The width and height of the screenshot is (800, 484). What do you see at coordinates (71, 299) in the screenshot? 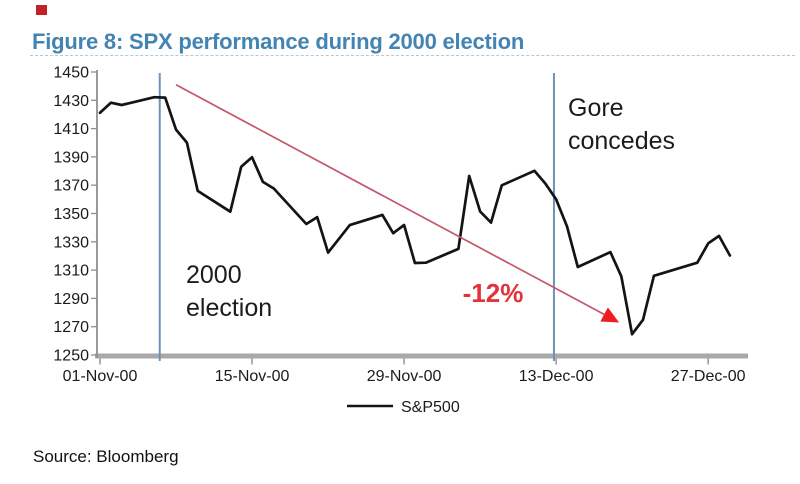
I see `y-tick-label: 1290` at bounding box center [71, 299].